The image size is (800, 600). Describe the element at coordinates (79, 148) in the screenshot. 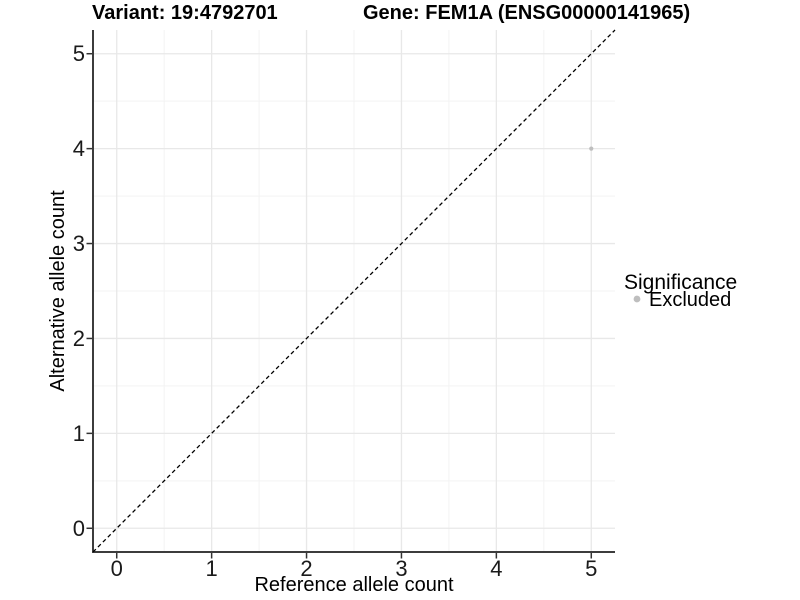

I see `y-tick-label: 4` at that location.